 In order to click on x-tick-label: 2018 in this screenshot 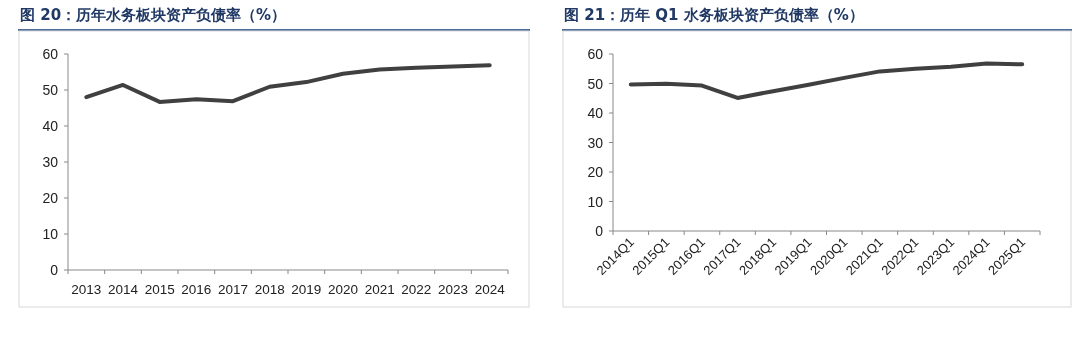, I will do `click(269, 289)`.